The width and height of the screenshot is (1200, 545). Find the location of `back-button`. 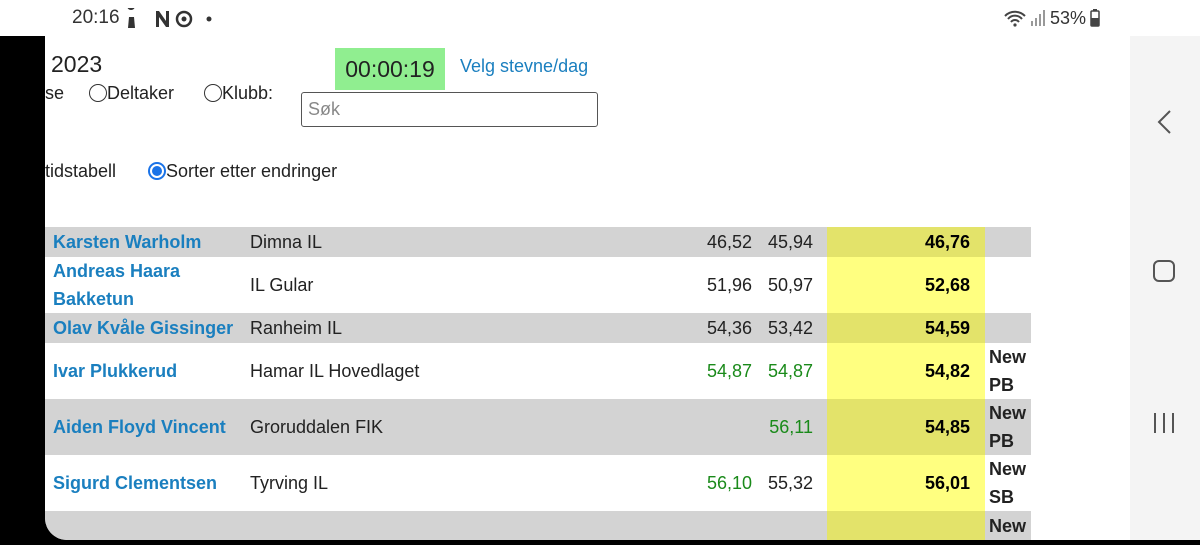

back-button is located at coordinates (1164, 122).